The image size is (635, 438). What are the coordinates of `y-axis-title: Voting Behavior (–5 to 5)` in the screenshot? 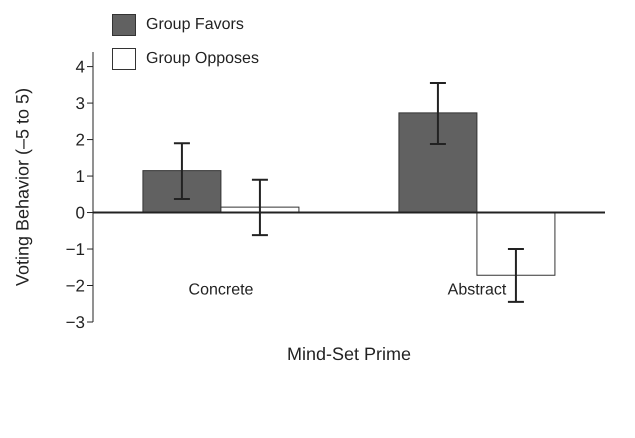 It's located at (22, 187).